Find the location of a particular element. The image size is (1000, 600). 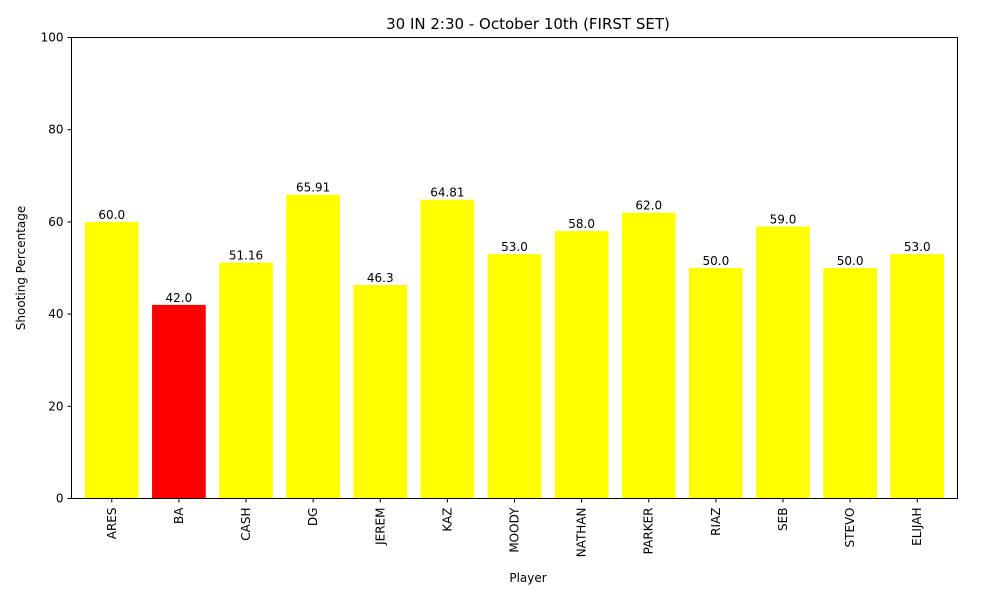

bar-dg is located at coordinates (313, 346).